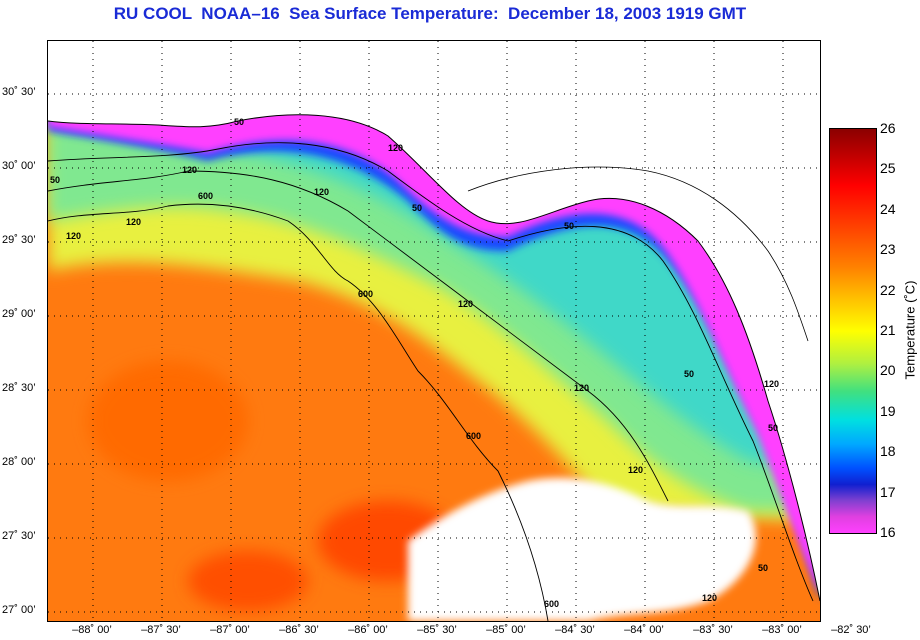  Describe the element at coordinates (888, 168) in the screenshot. I see `colorbar-tick: 25` at that location.